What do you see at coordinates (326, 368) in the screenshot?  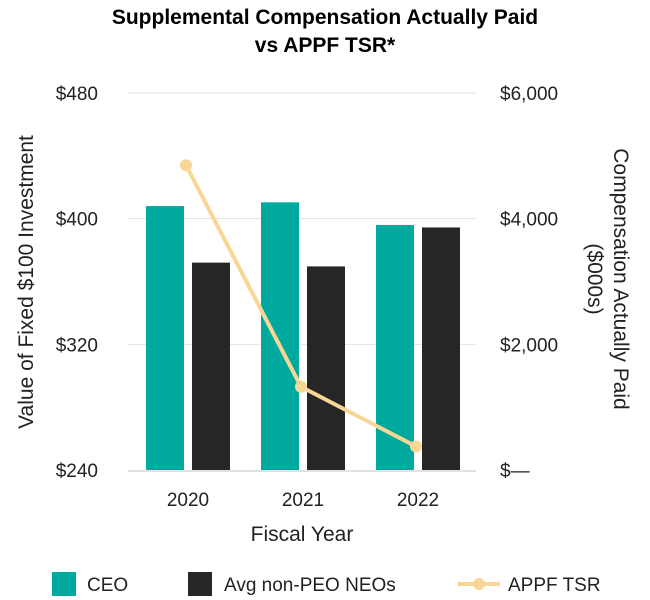 I see `bar-avg-non-peo-neos-2021` at bounding box center [326, 368].